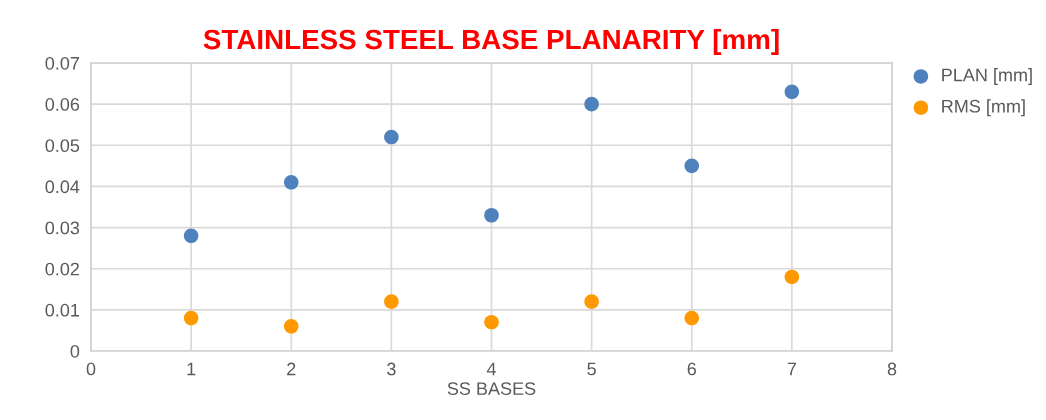  Describe the element at coordinates (75, 351) in the screenshot. I see `y-tick-label: 0` at that location.